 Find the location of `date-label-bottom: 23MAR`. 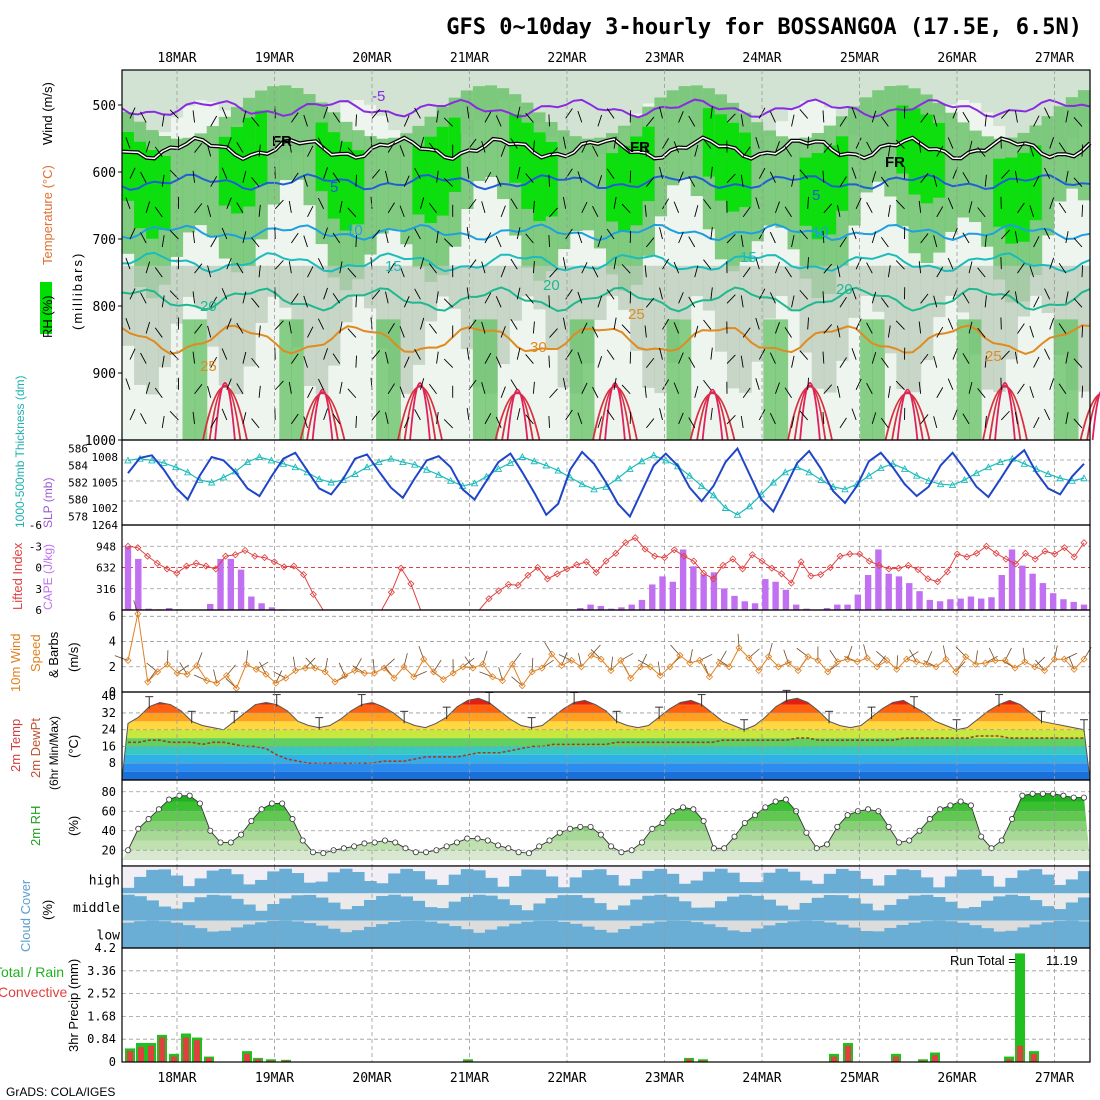

date-label-bottom: 23MAR is located at coordinates (664, 1078).